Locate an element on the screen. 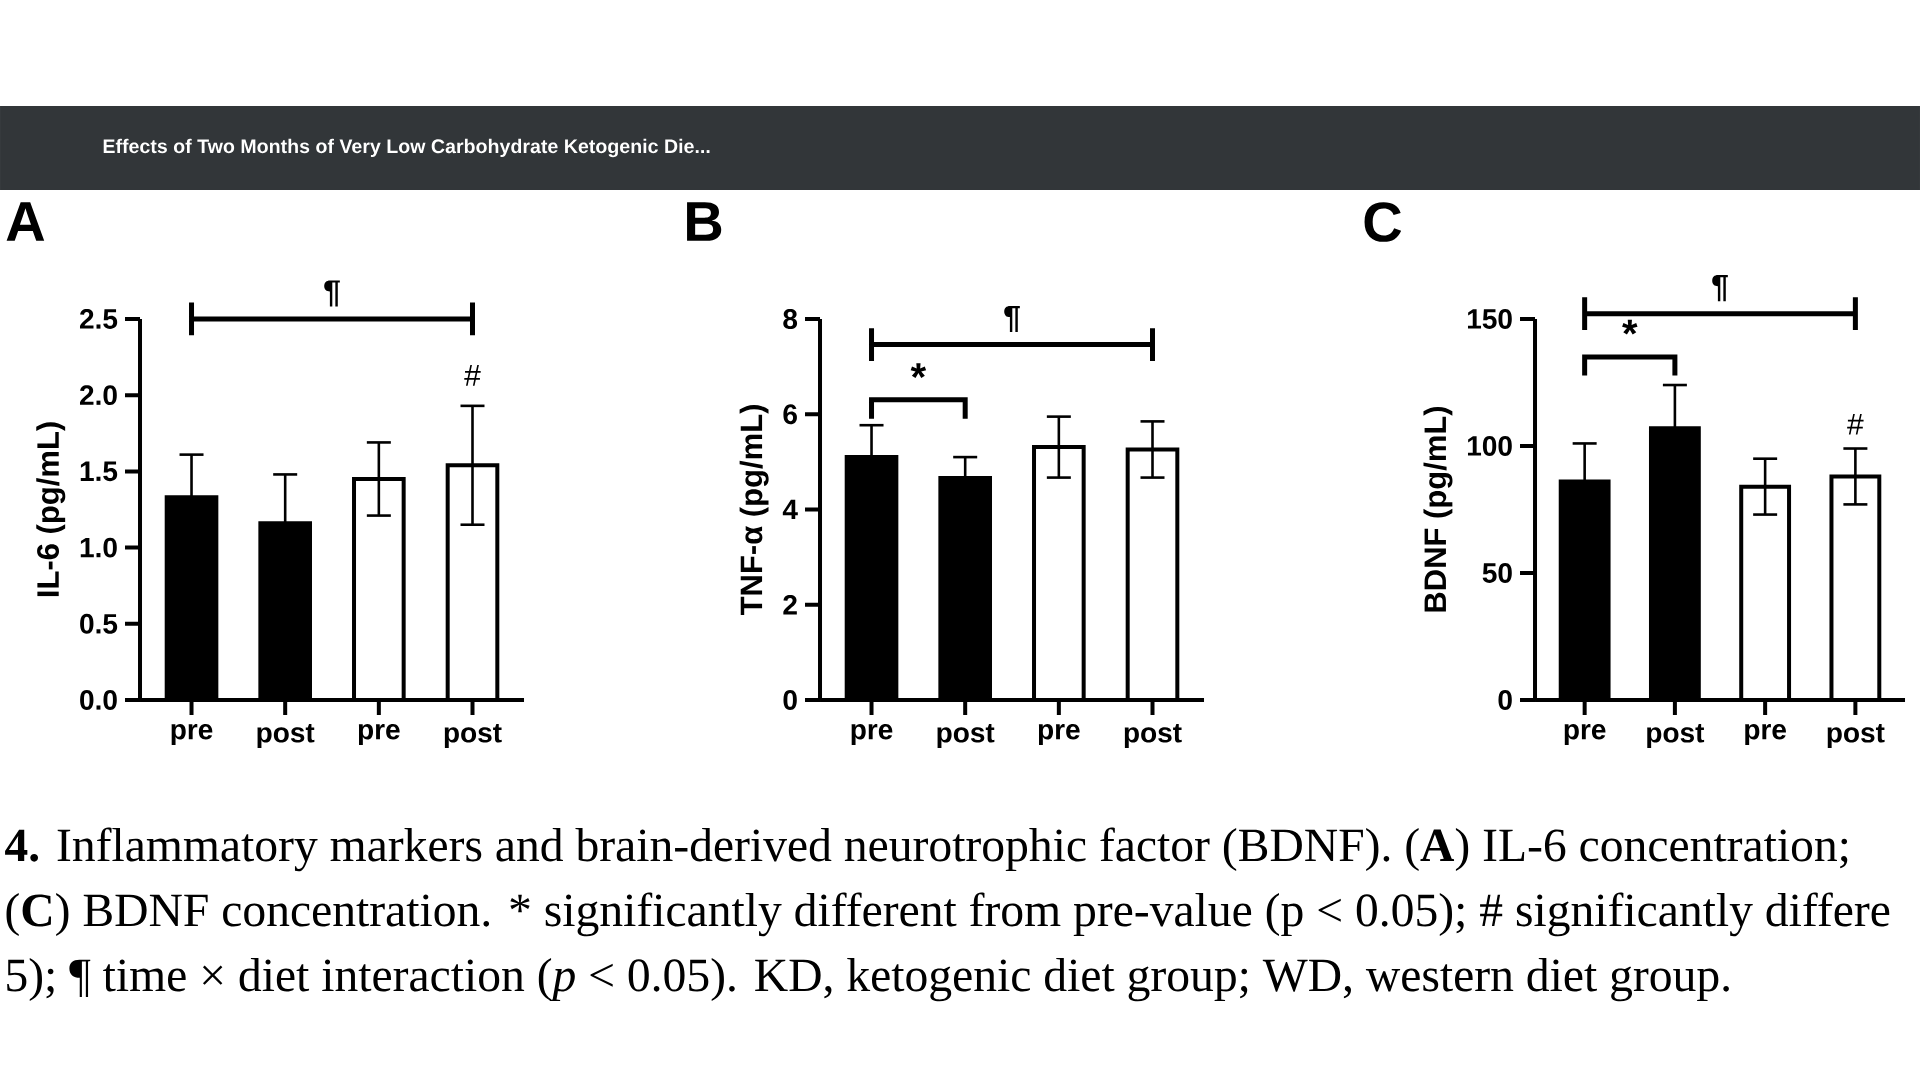 The width and height of the screenshot is (1920, 1080). y-tick-label: 8 is located at coordinates (790, 319).